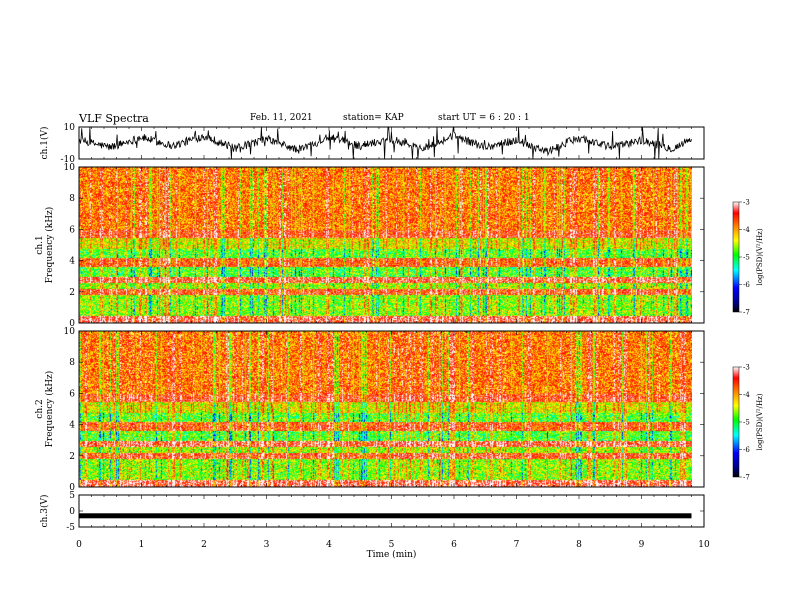 Image resolution: width=792 pixels, height=612 pixels. What do you see at coordinates (385, 143) in the screenshot?
I see `ch1-waveform-line` at bounding box center [385, 143].